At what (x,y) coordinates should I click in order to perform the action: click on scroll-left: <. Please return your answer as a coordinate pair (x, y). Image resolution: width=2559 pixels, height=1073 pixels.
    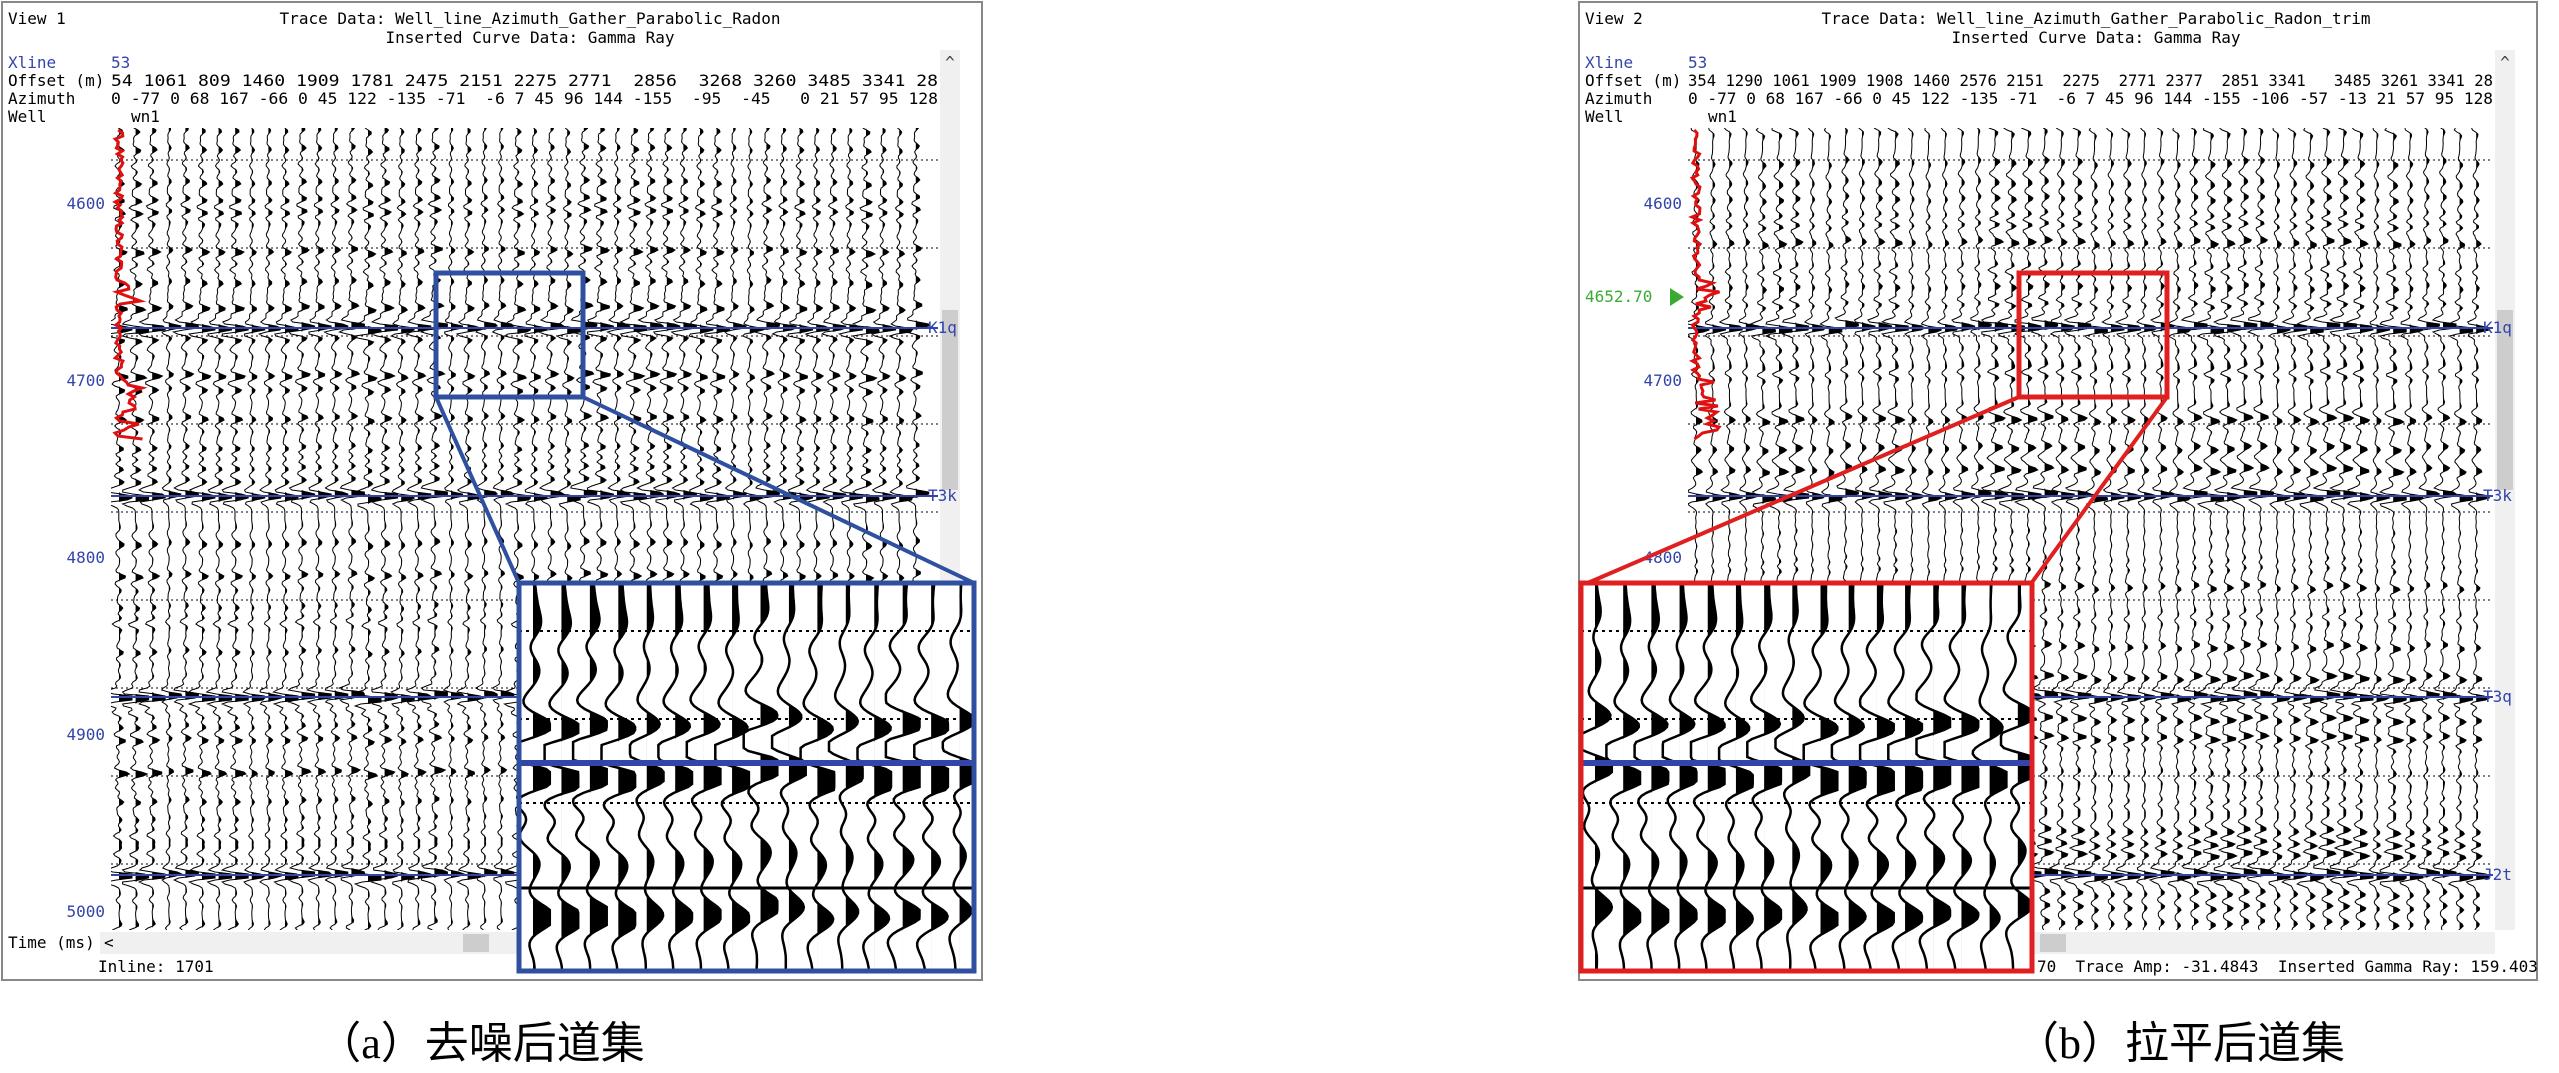
    Looking at the image, I should click on (109, 942).